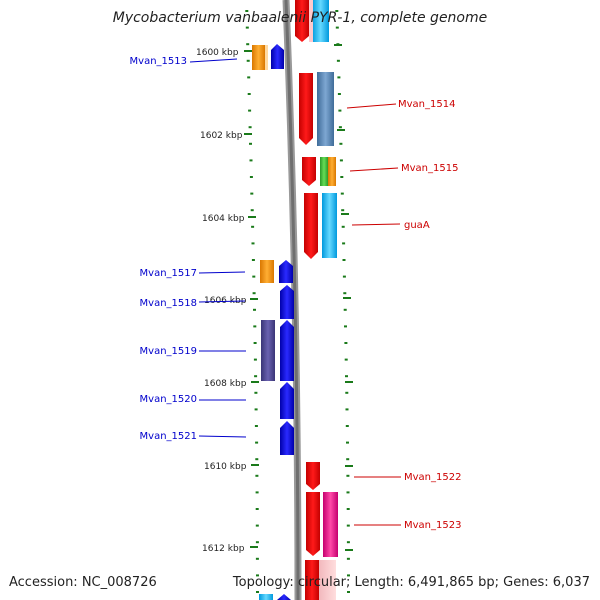  What do you see at coordinates (168, 436) in the screenshot?
I see `gene-label-left: Mvan_1521` at bounding box center [168, 436].